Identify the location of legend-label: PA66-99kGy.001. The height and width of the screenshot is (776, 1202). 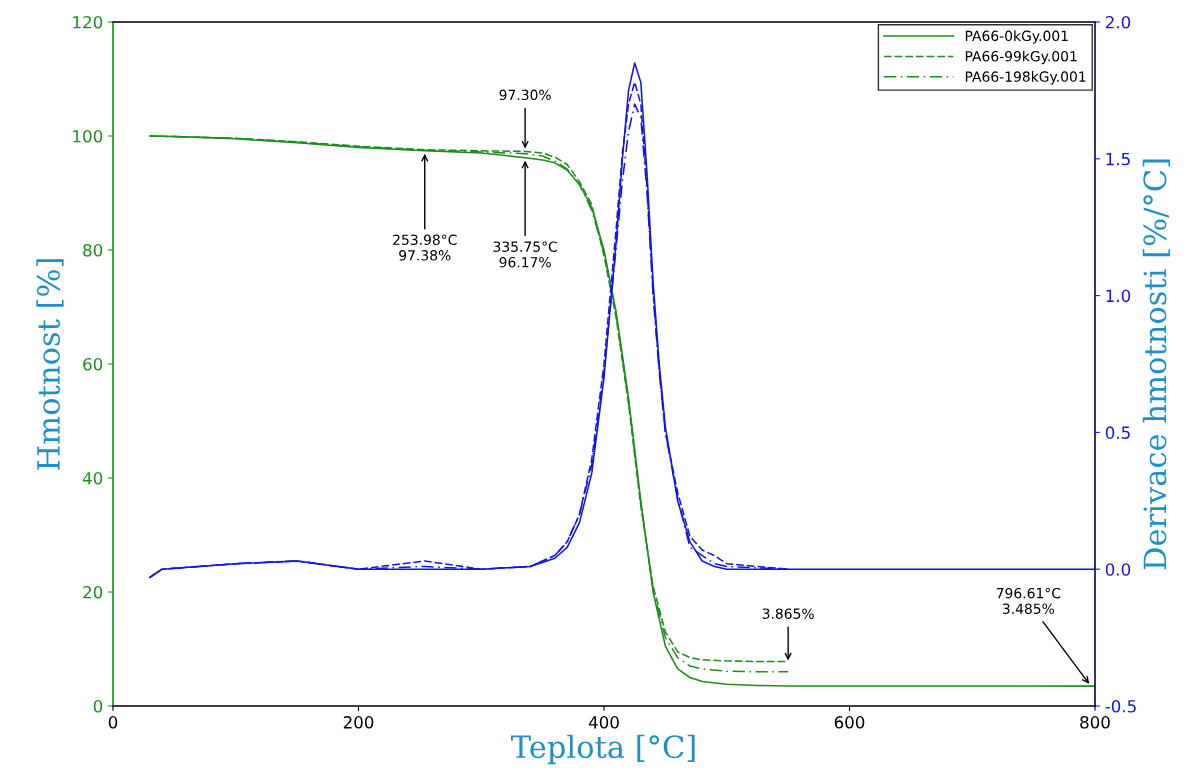
(1021, 57).